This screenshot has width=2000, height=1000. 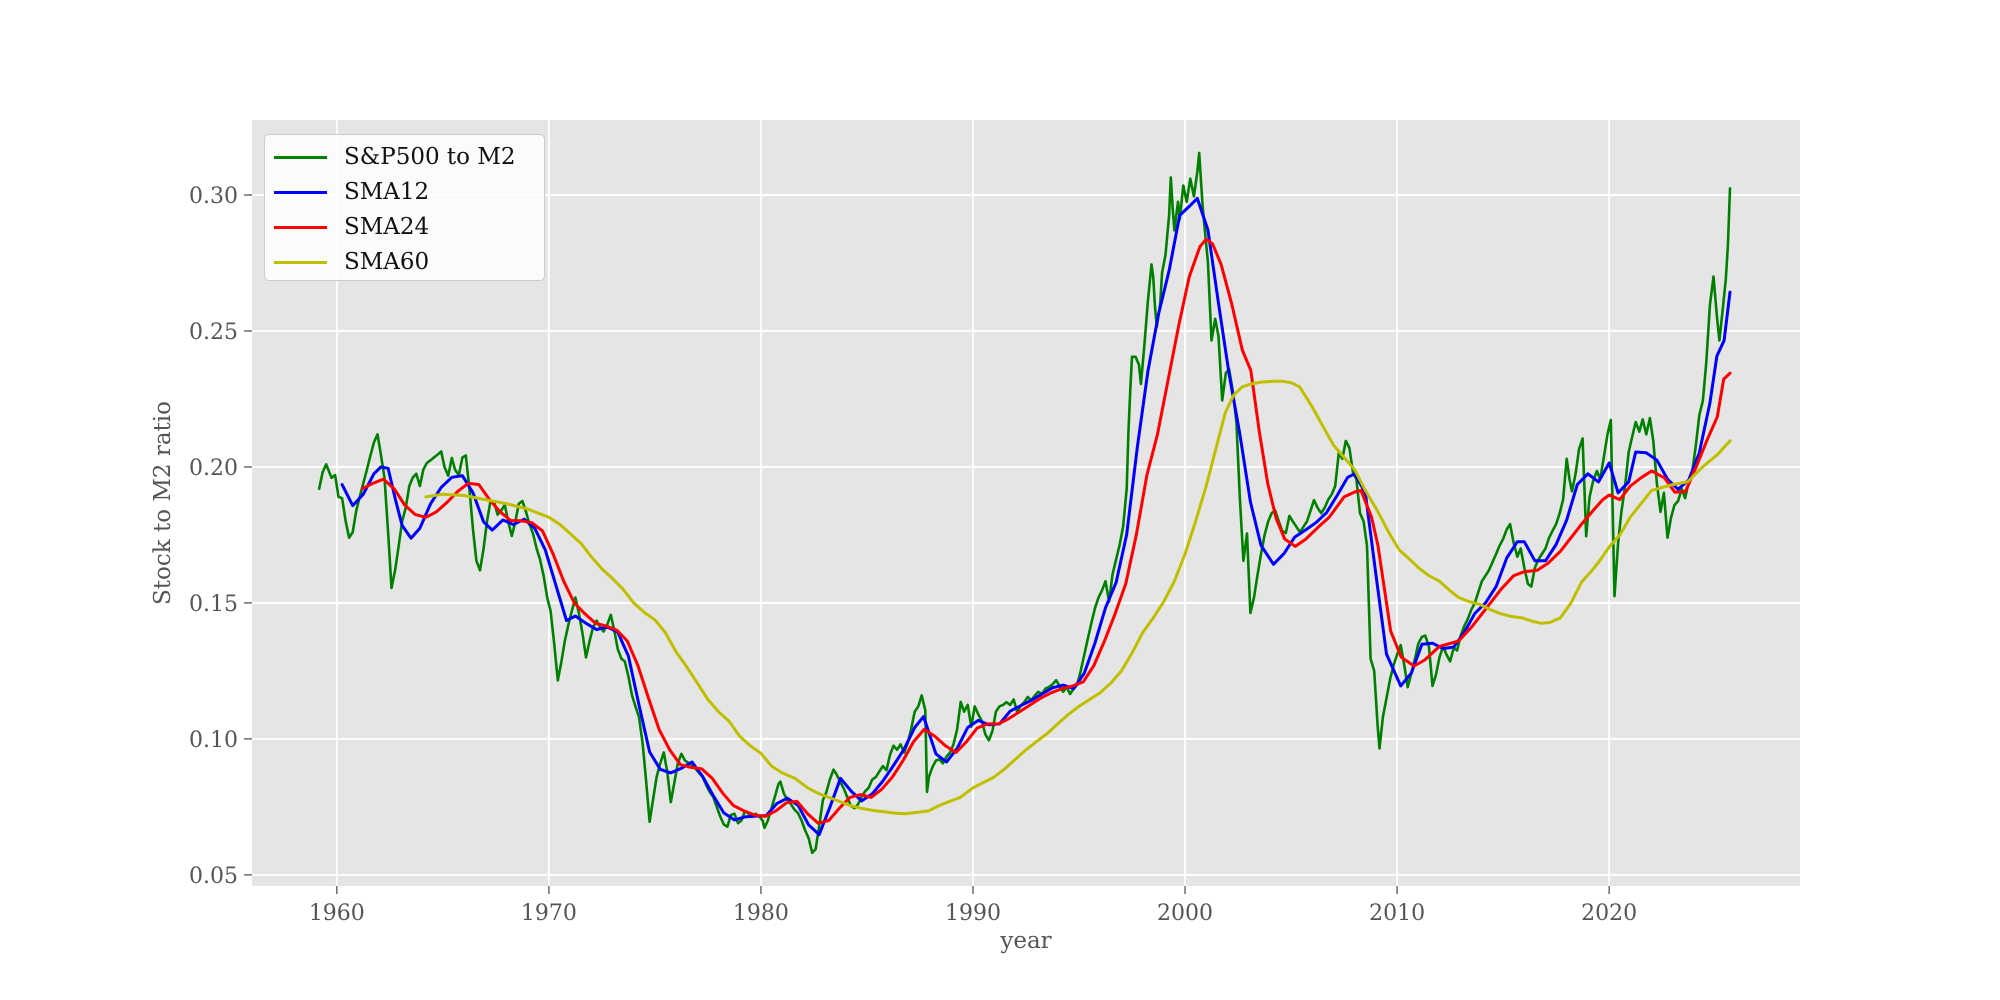 I want to click on legend-item: SMA60, so click(x=404, y=262).